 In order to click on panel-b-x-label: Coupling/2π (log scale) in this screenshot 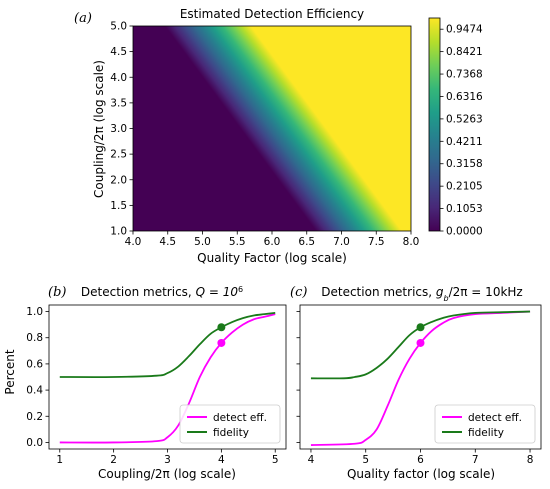, I will do `click(167, 474)`.